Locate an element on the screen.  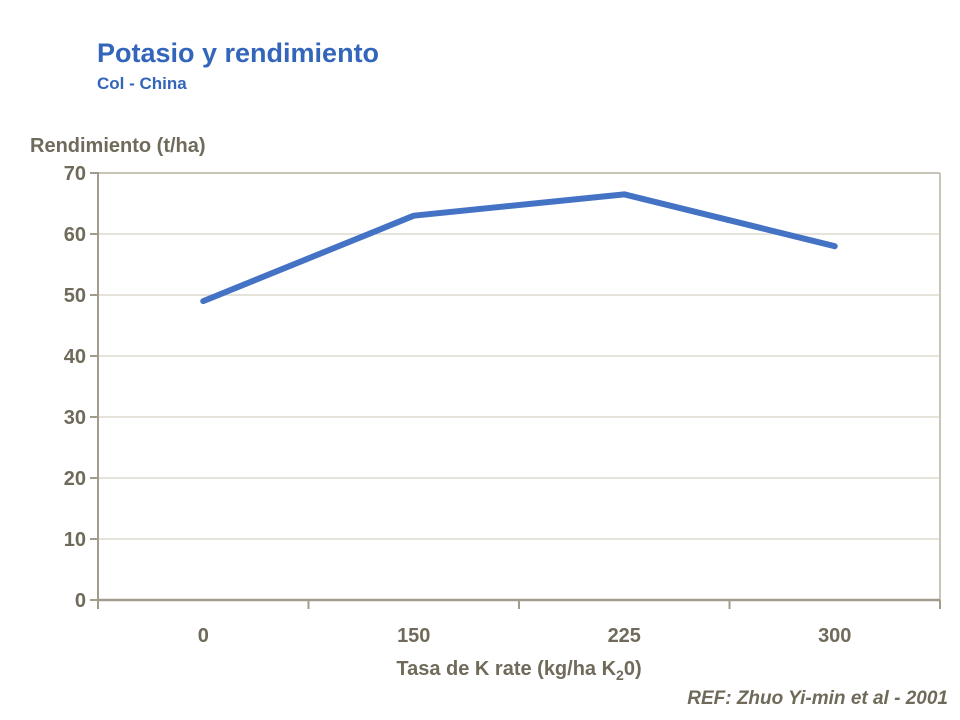
y-tick-label: 0 is located at coordinates (80, 601).